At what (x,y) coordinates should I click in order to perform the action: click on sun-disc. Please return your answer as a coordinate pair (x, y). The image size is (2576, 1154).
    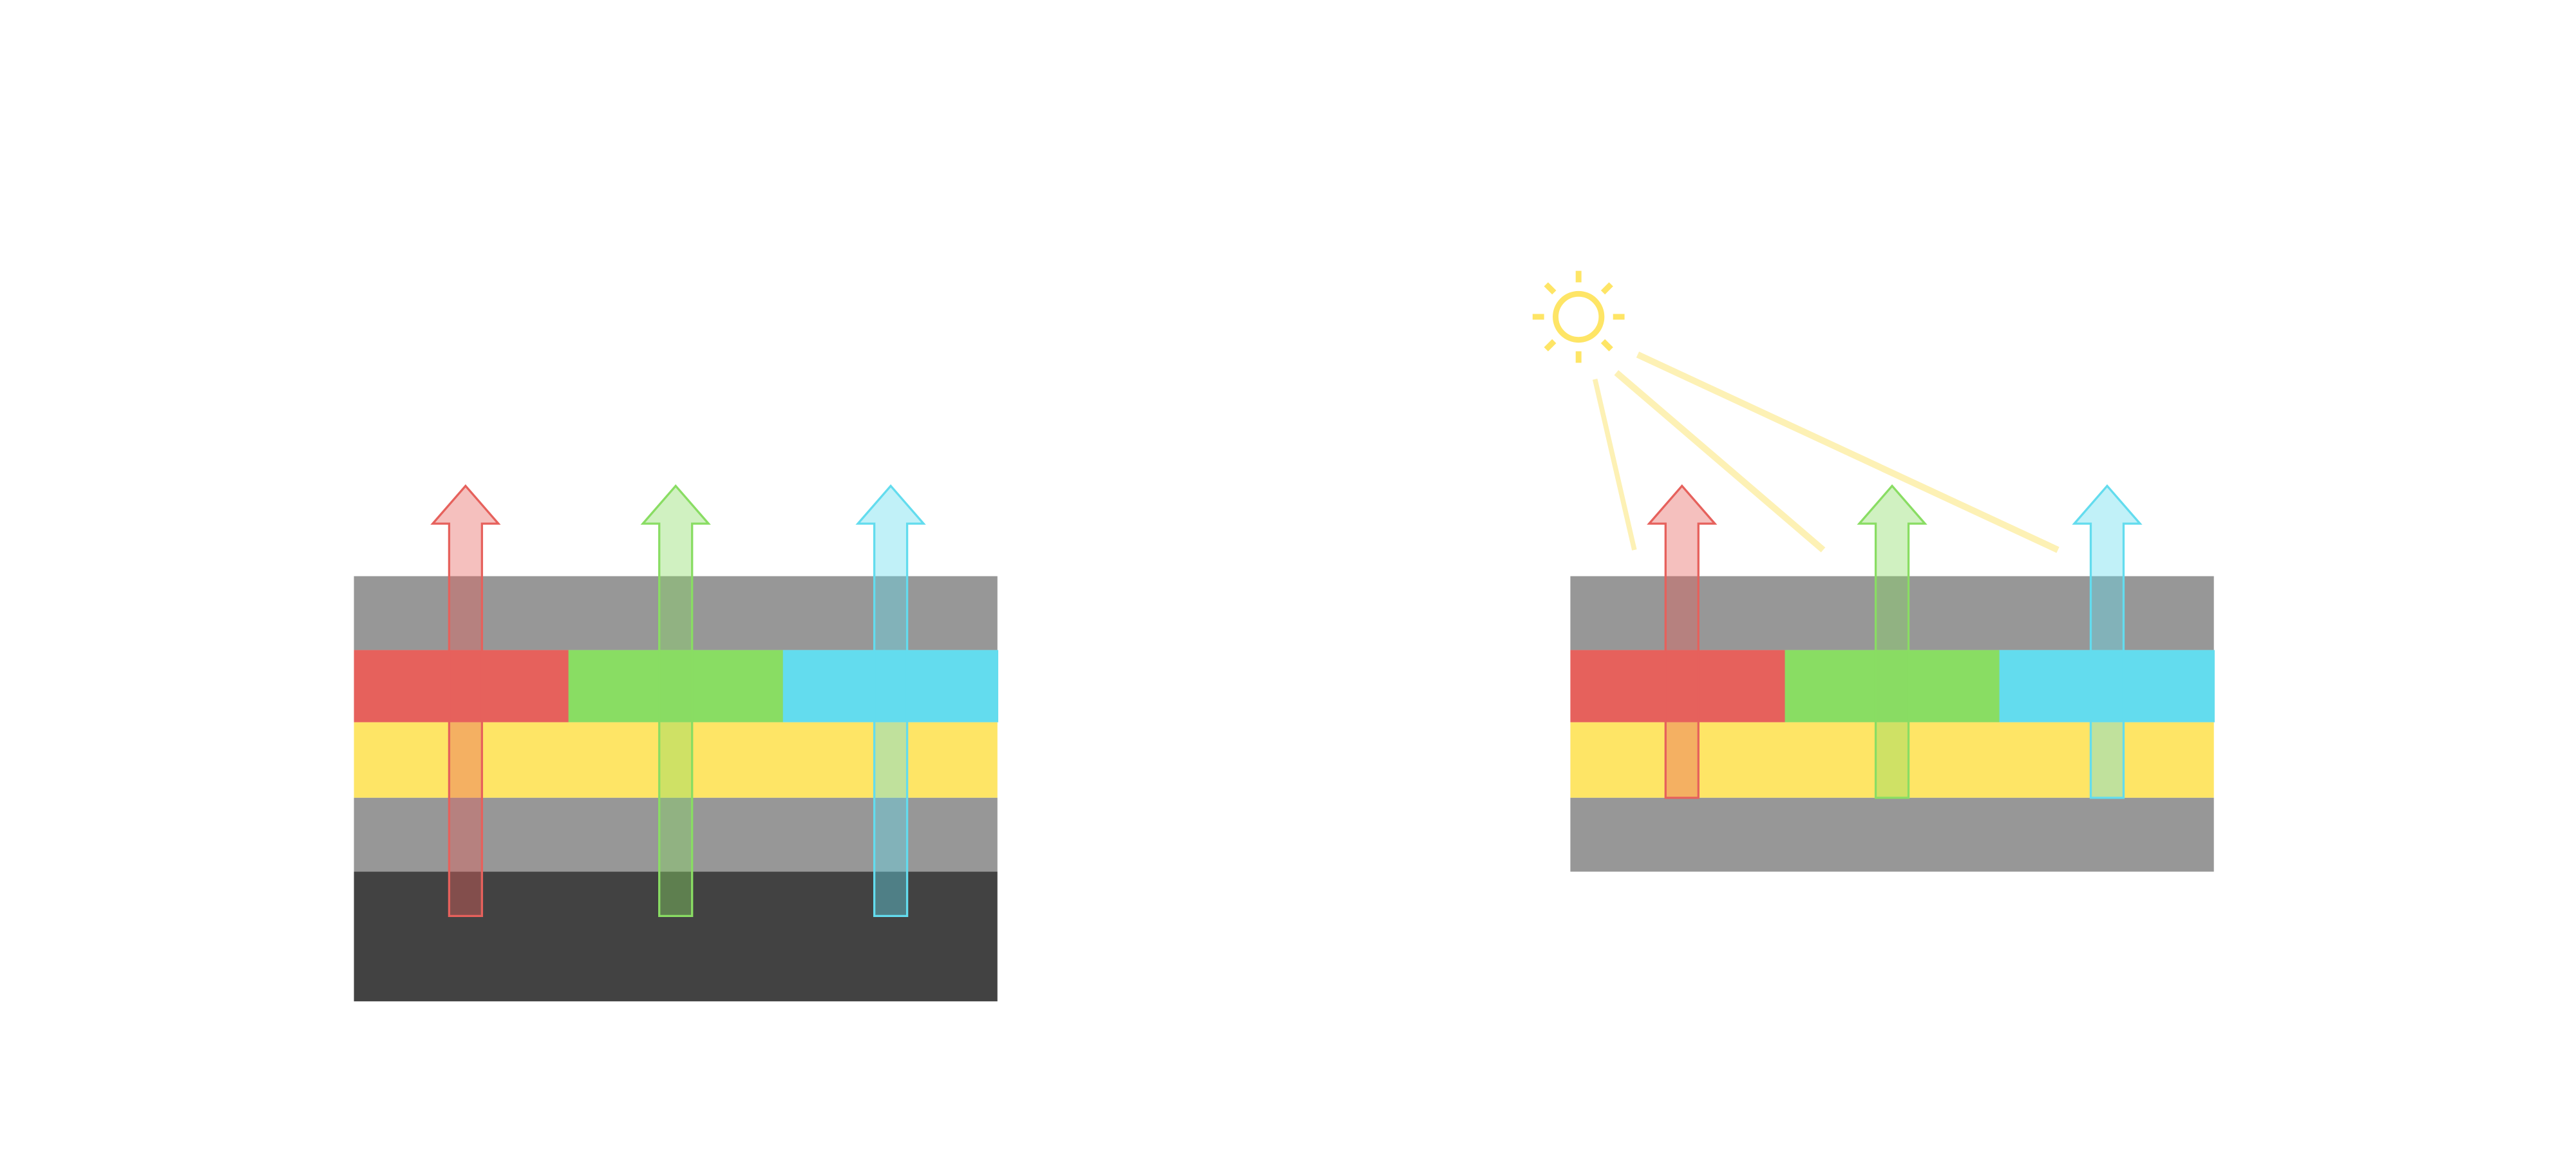
    Looking at the image, I should click on (1579, 316).